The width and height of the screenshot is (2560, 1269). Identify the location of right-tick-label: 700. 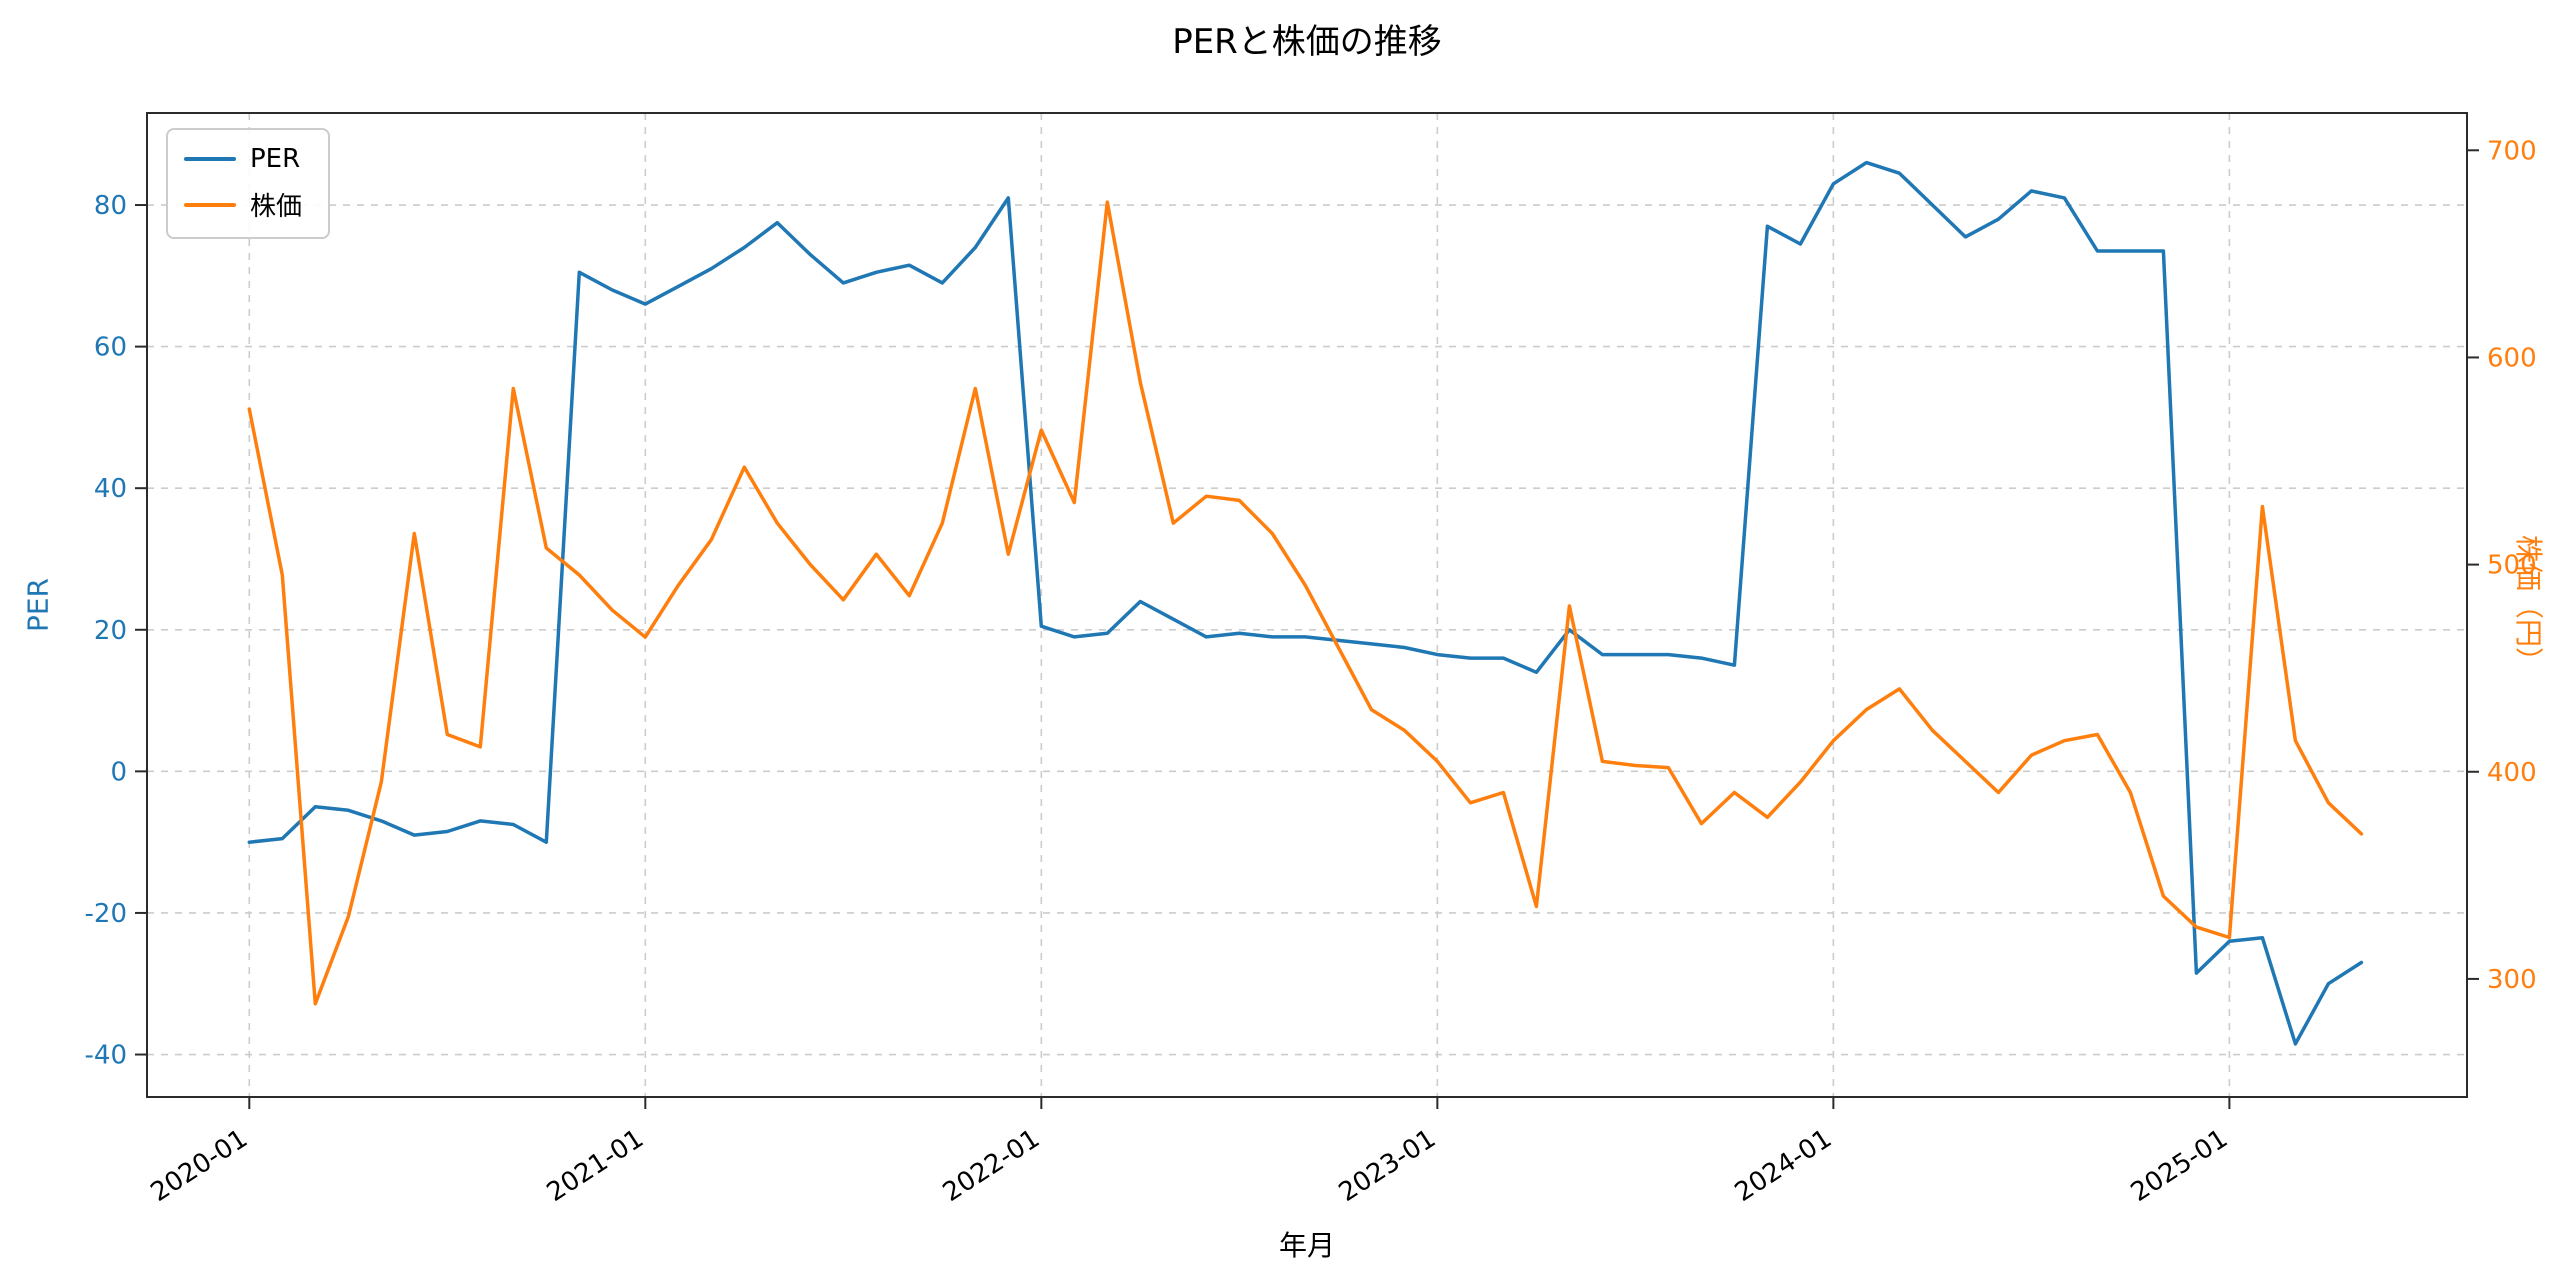
(2512, 151).